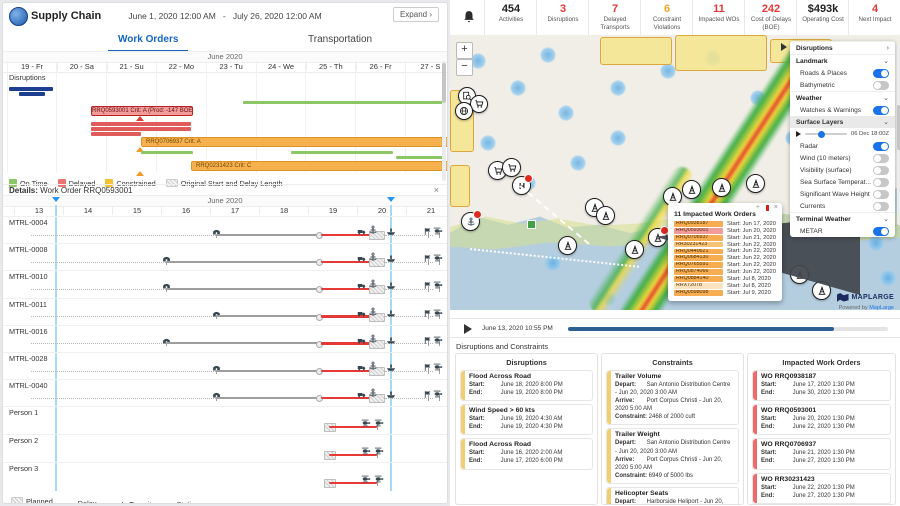  I want to click on work-order-id-chip: RRQ0884140, so click(698, 279).